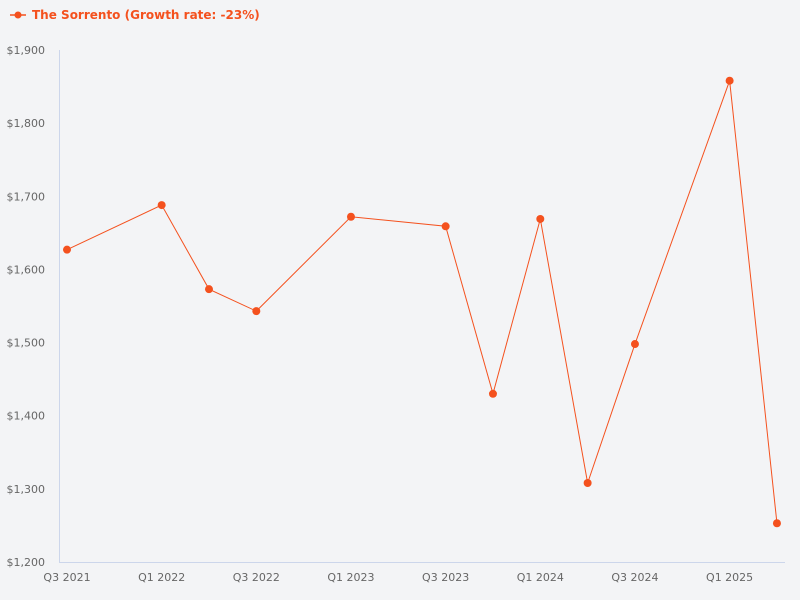 Image resolution: width=800 pixels, height=600 pixels. What do you see at coordinates (445, 577) in the screenshot?
I see `x-tick-label: Q3 2023` at bounding box center [445, 577].